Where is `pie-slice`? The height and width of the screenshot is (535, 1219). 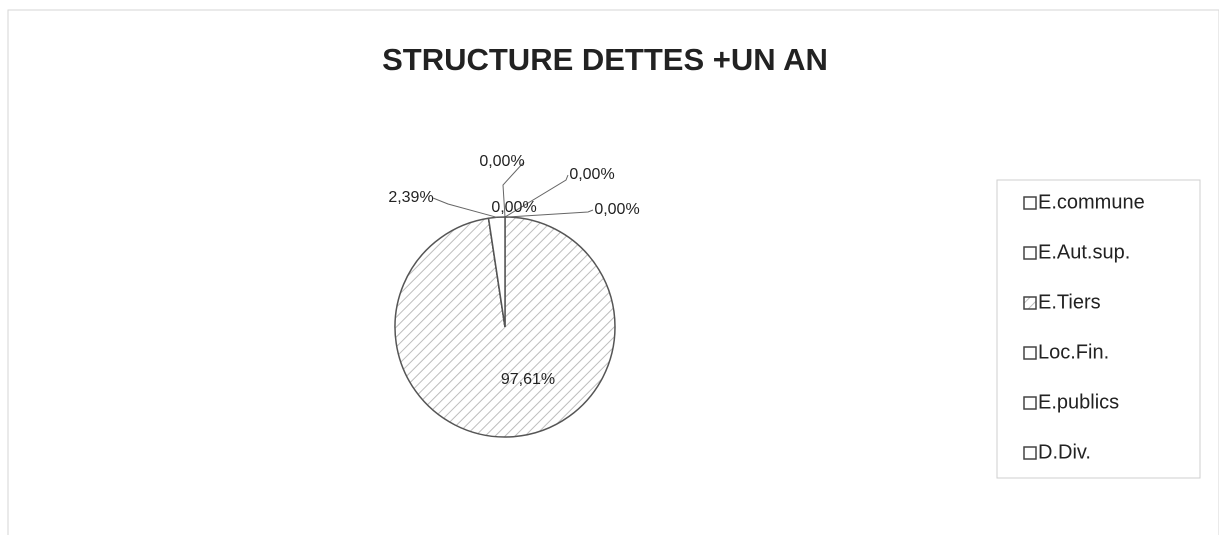 pie-slice is located at coordinates (496, 272).